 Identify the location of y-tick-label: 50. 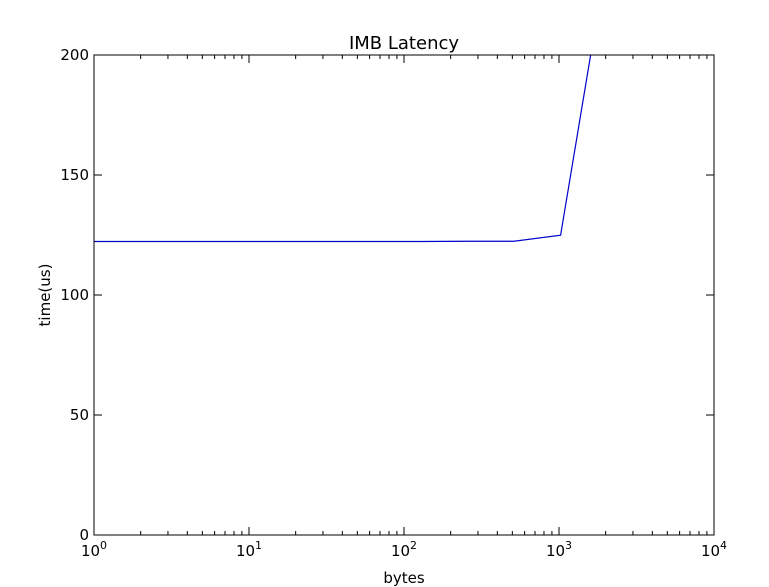
(79, 415).